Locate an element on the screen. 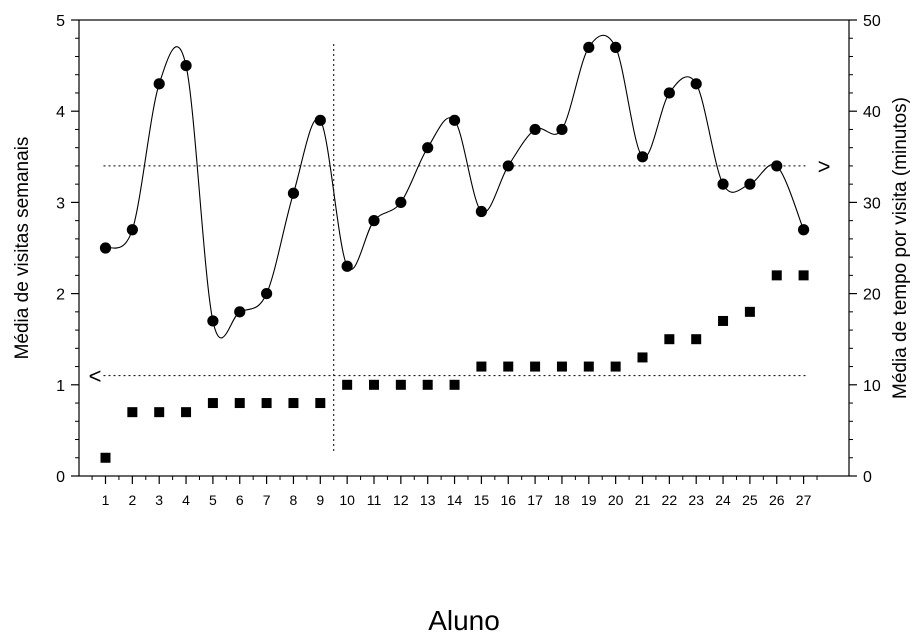 This screenshot has width=918, height=642. x-tick-label: 27 is located at coordinates (804, 500).